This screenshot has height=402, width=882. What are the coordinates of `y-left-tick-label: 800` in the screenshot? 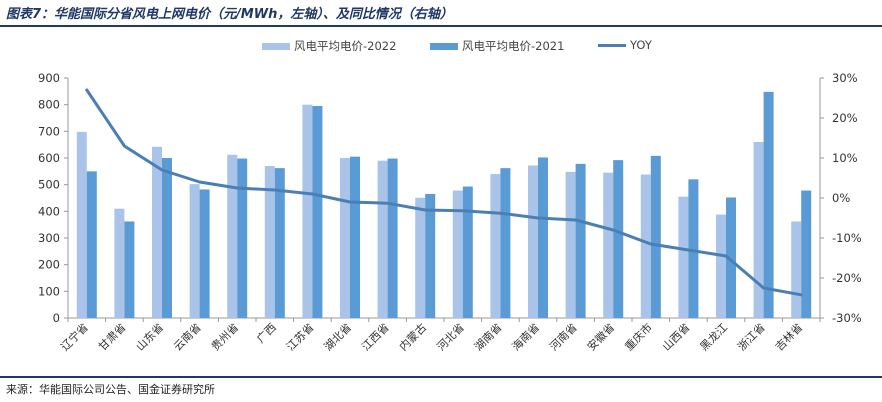 It's located at (49, 105).